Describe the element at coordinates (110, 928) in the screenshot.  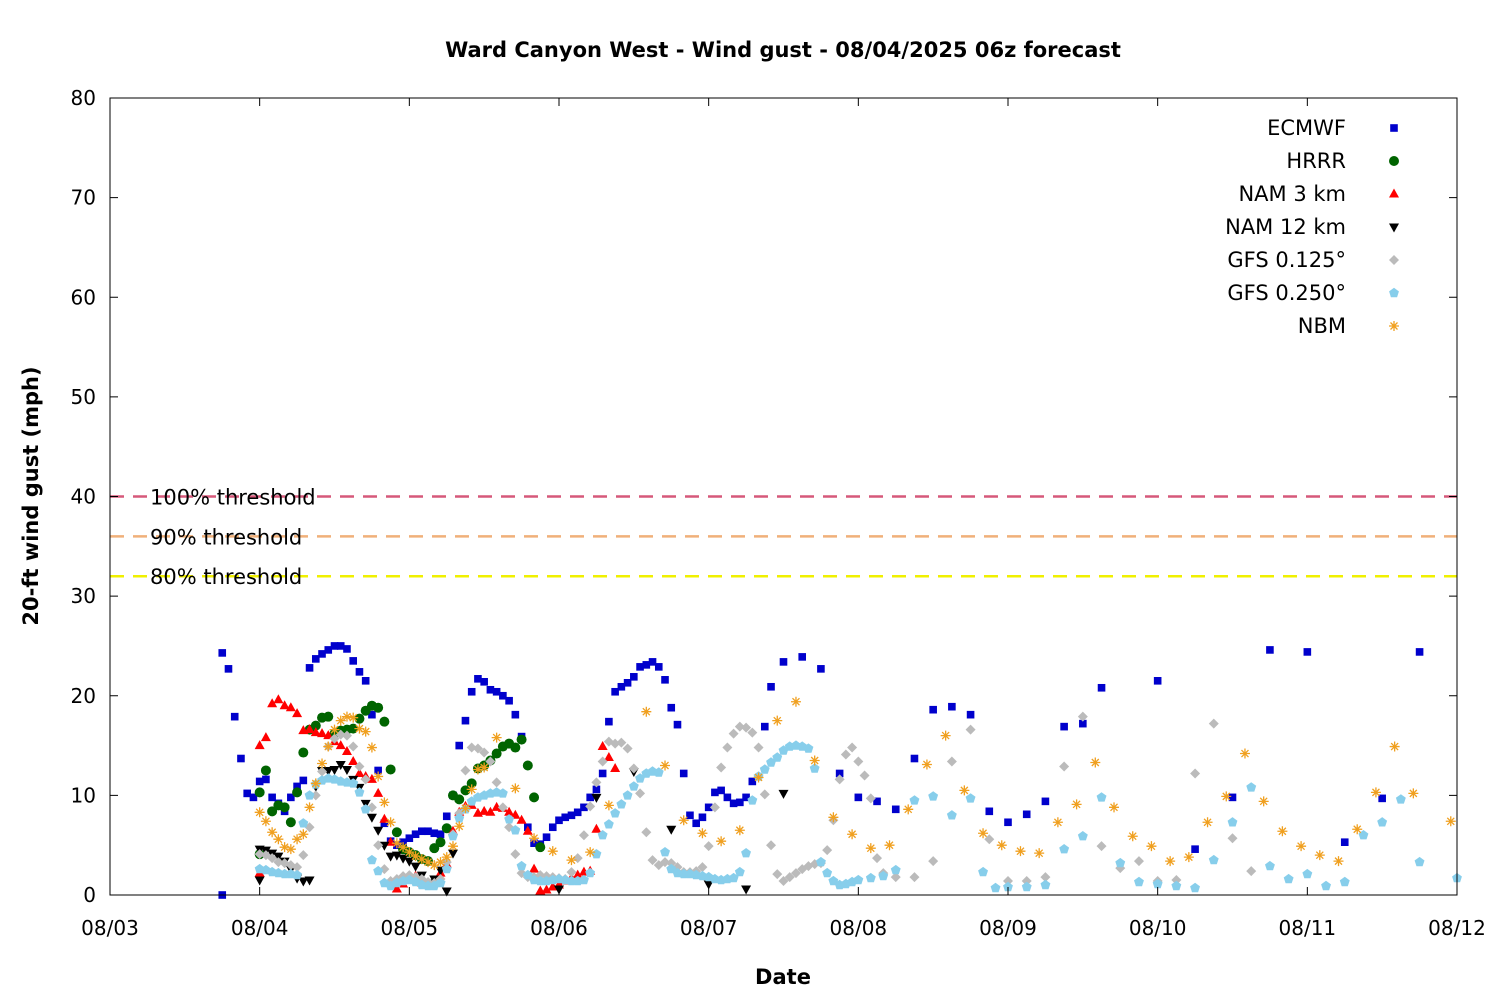
I see `x-tick-label: 08/03` at that location.